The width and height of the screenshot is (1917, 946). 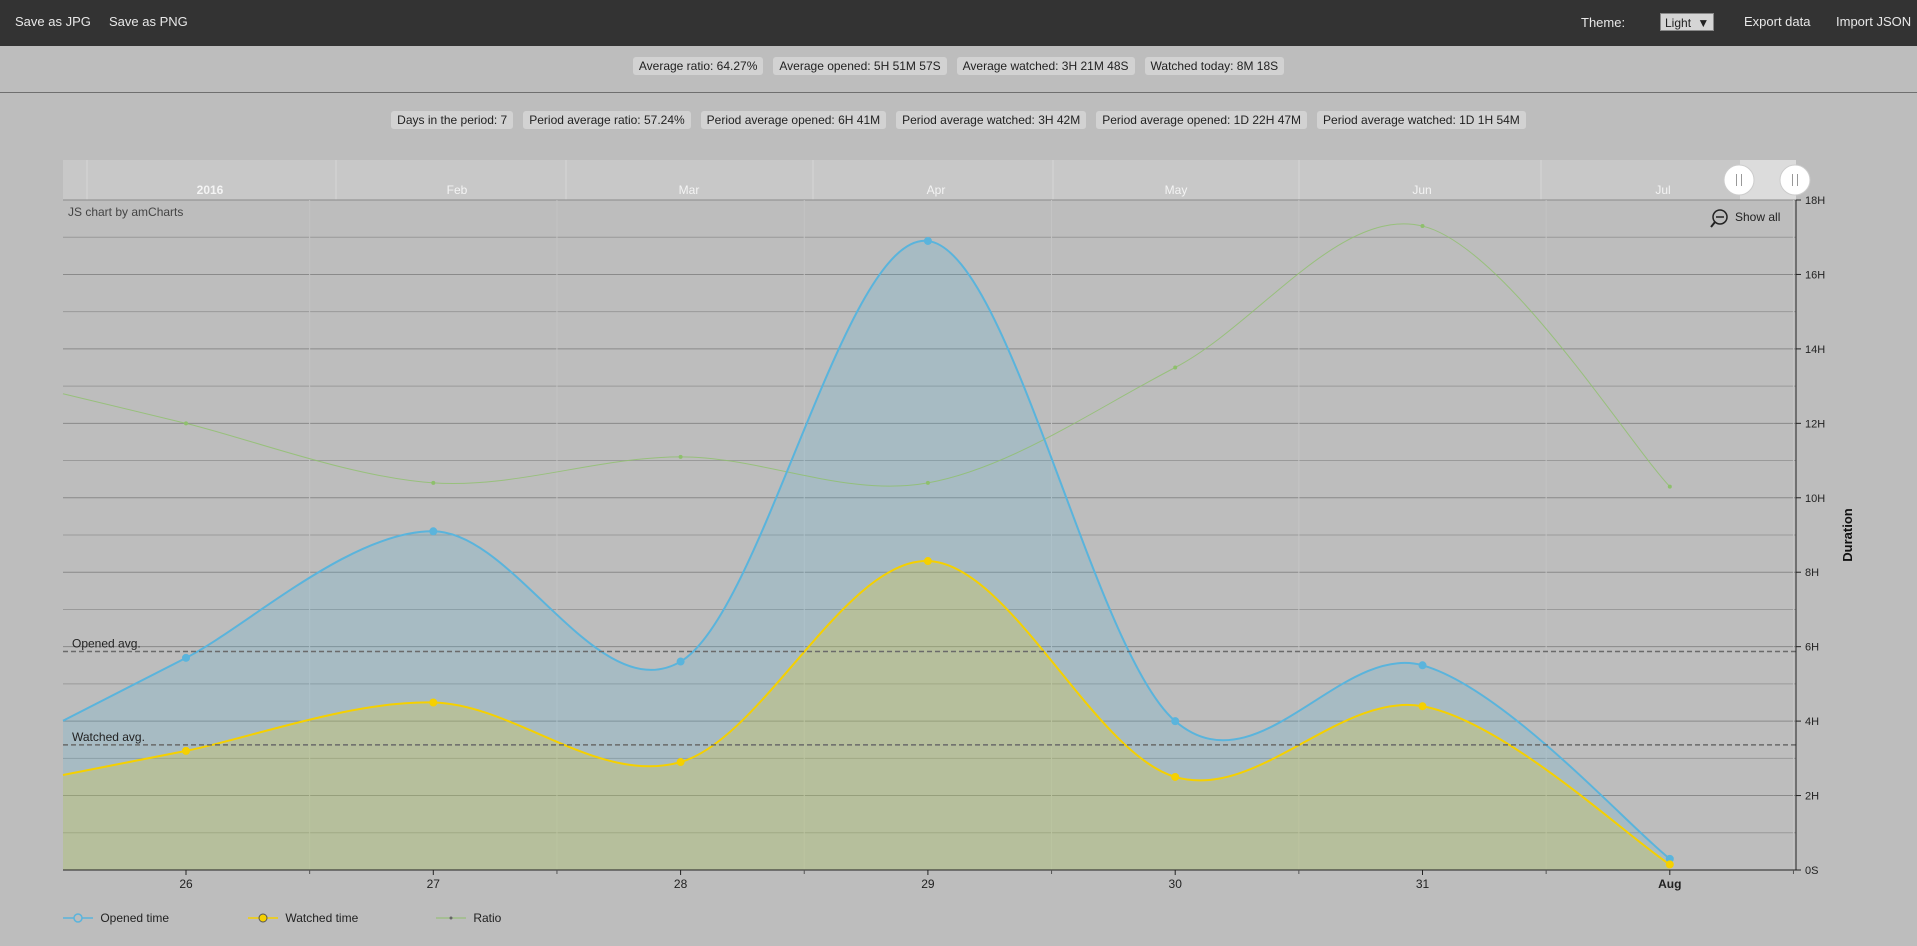 What do you see at coordinates (135, 918) in the screenshot?
I see `legend-opened-label: Opened time` at bounding box center [135, 918].